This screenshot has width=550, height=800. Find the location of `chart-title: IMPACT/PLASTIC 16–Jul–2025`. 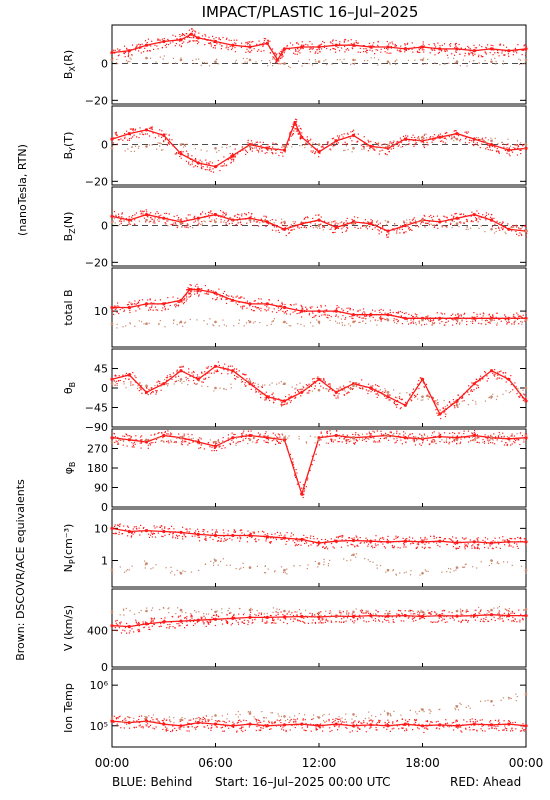

chart-title: IMPACT/PLASTIC 16–Jul–2025 is located at coordinates (310, 12).